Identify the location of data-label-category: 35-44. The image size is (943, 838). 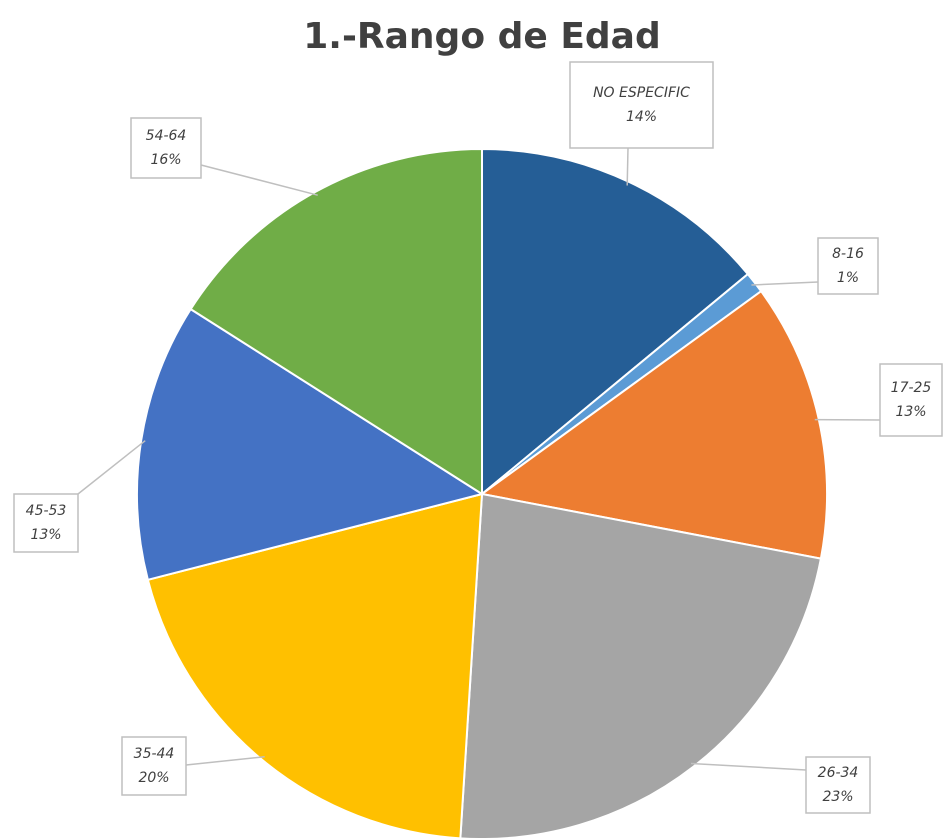
(154, 754).